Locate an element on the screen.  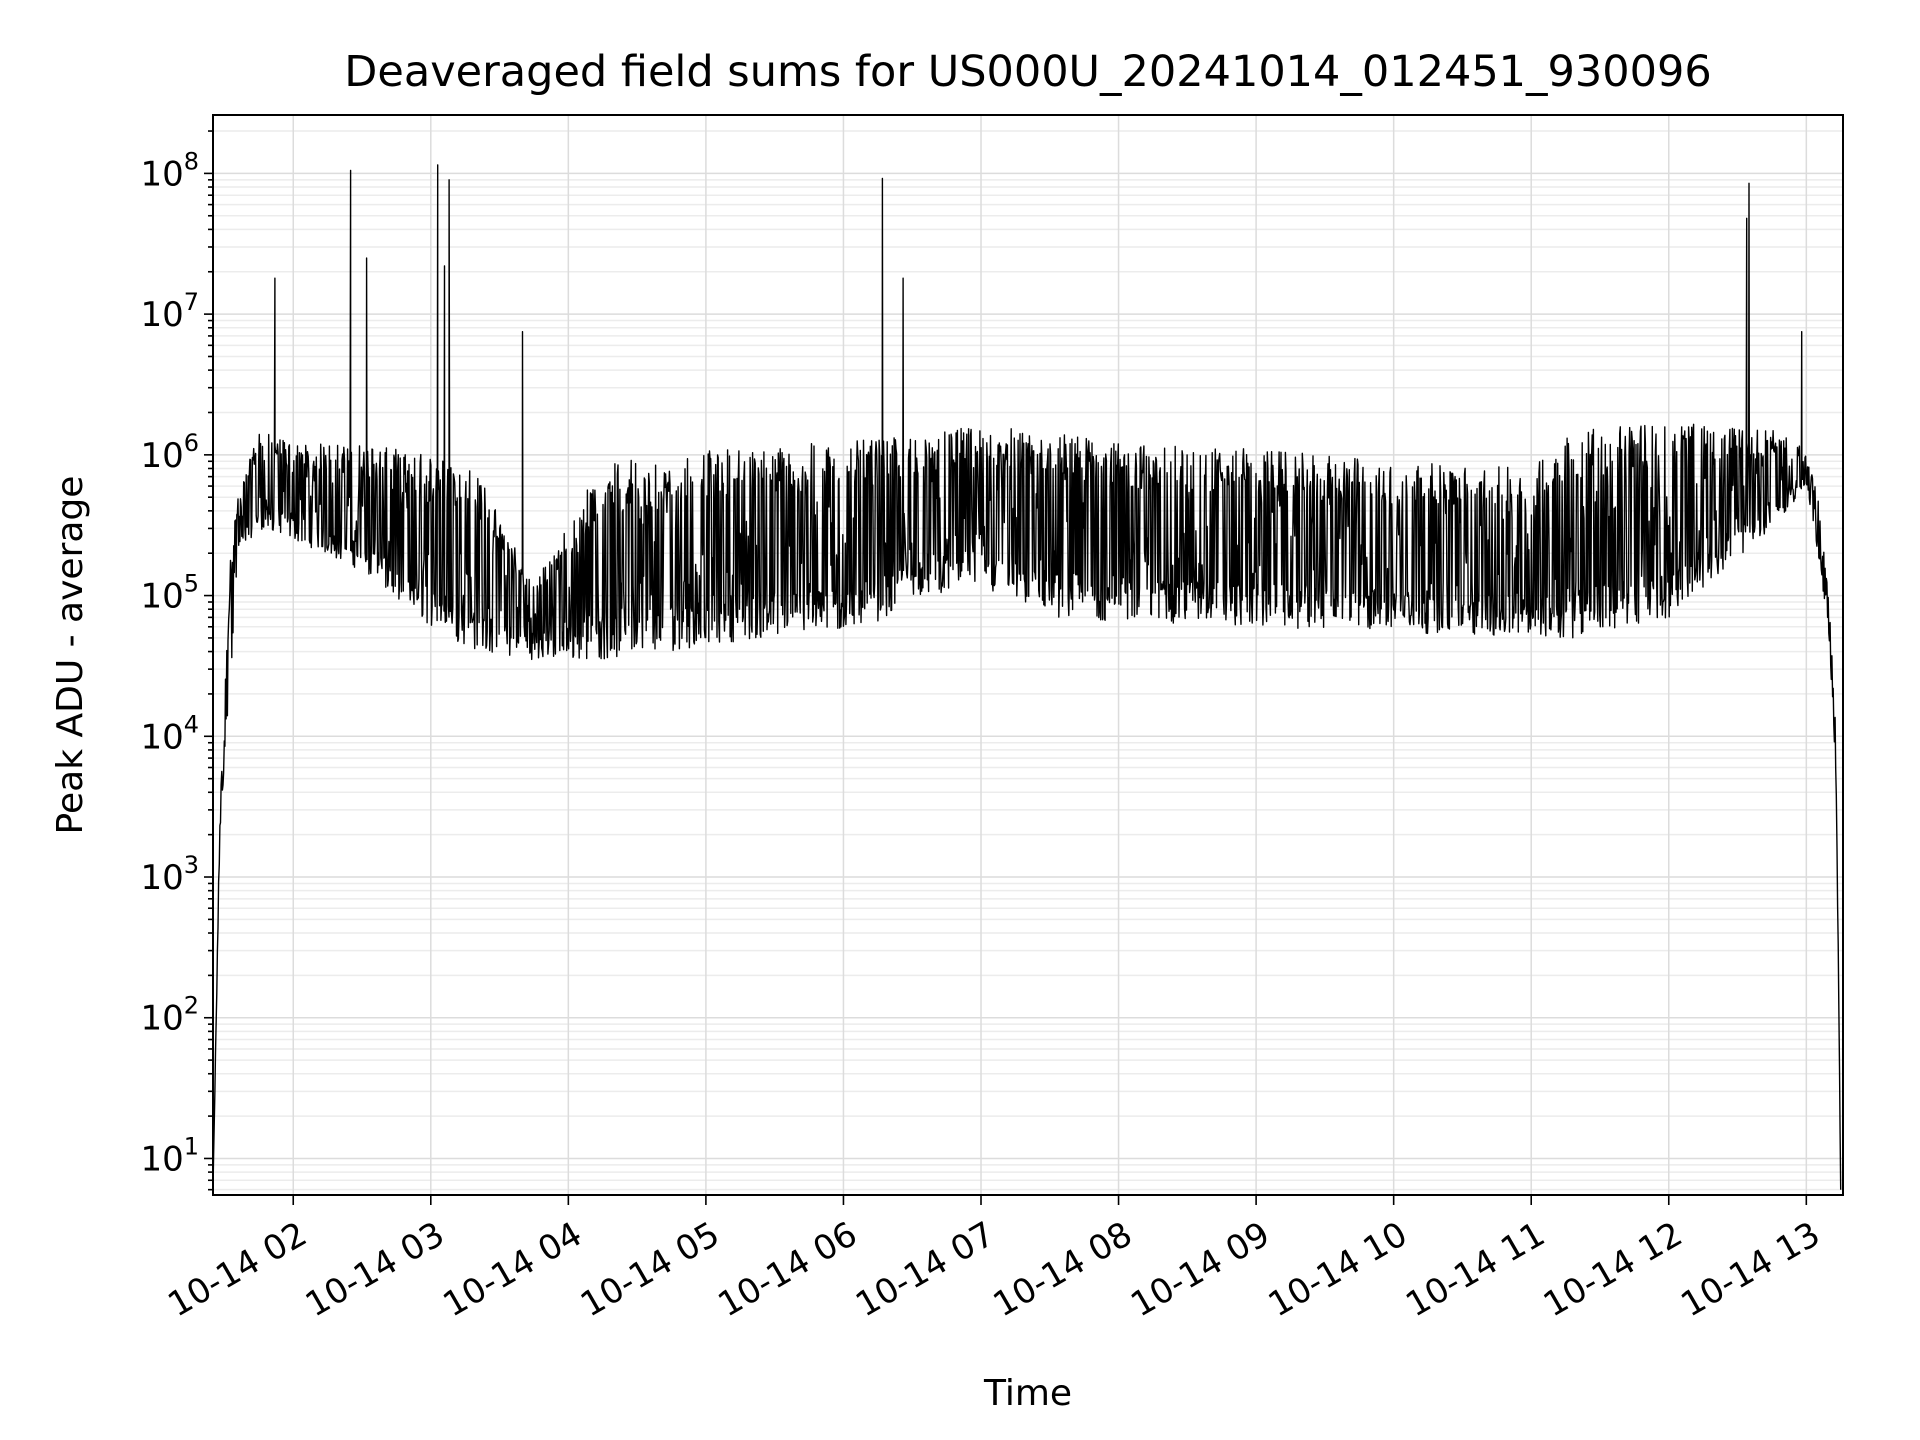
y-tick-label: 10⁴ is located at coordinates (169, 733).